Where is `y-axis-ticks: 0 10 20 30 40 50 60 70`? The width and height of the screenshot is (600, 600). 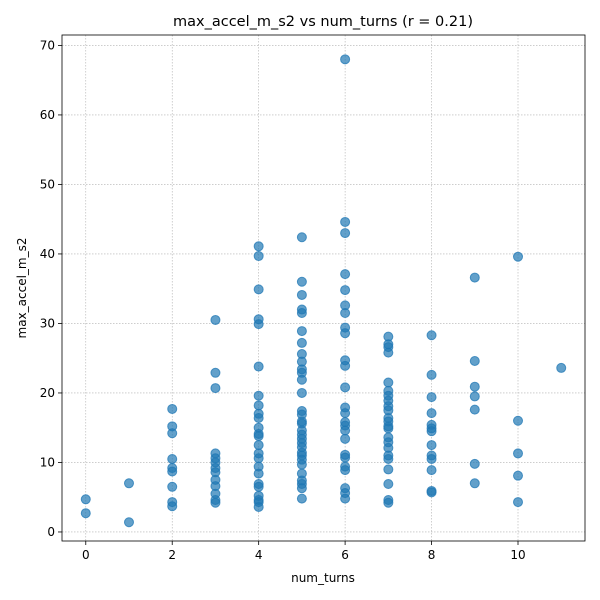
y-axis-ticks: 0 10 20 30 40 50 60 70 is located at coordinates (51, 288).